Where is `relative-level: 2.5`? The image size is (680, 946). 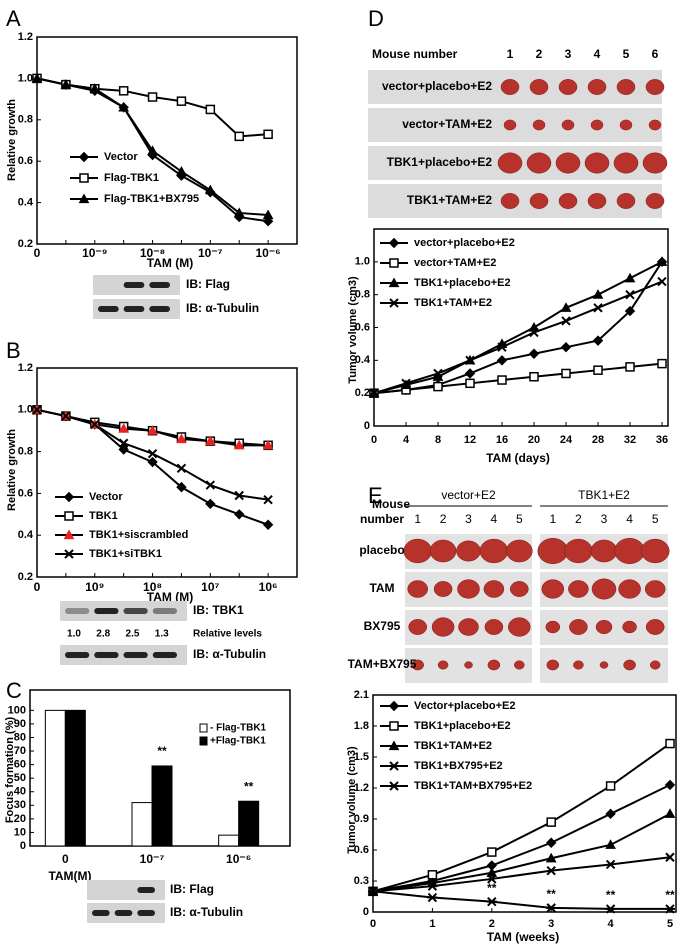 relative-level: 2.5 is located at coordinates (133, 634).